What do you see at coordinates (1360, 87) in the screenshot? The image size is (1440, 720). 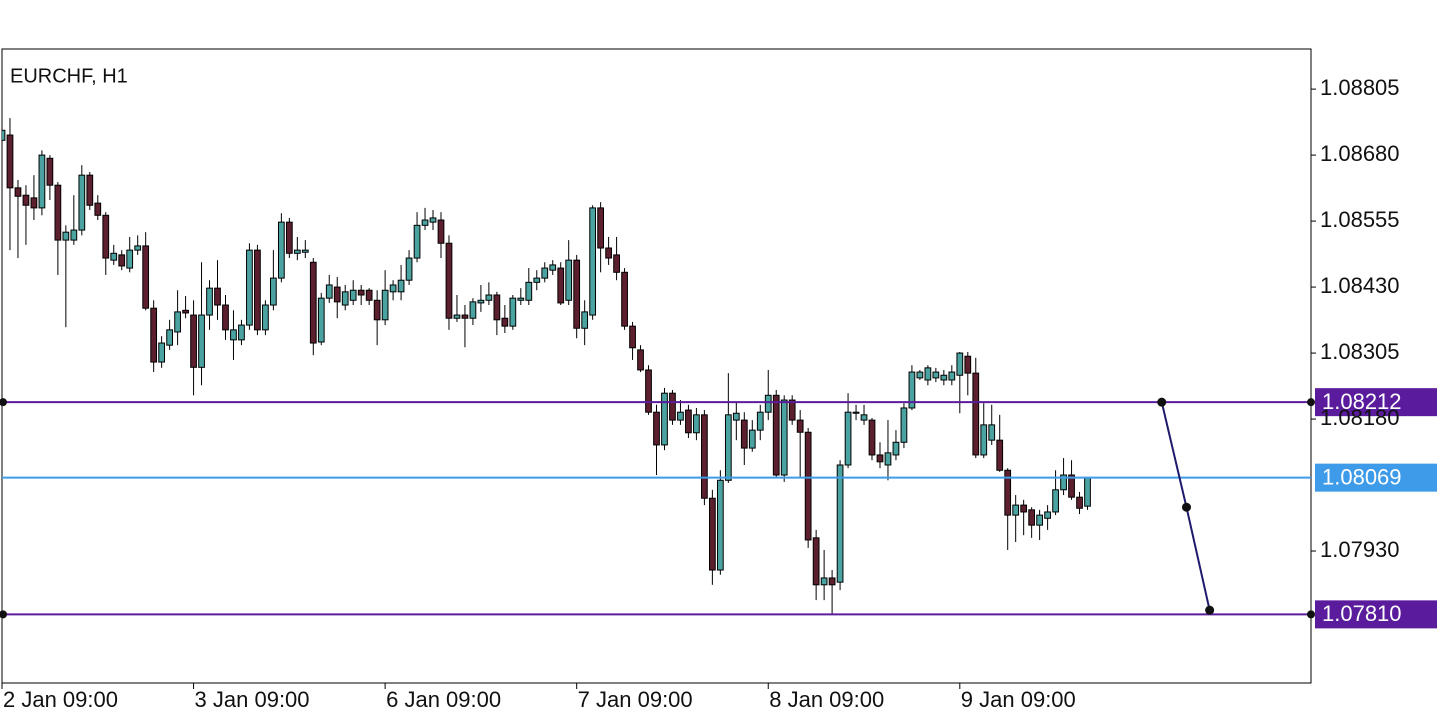 I see `y-tick-label: 1.08805` at bounding box center [1360, 87].